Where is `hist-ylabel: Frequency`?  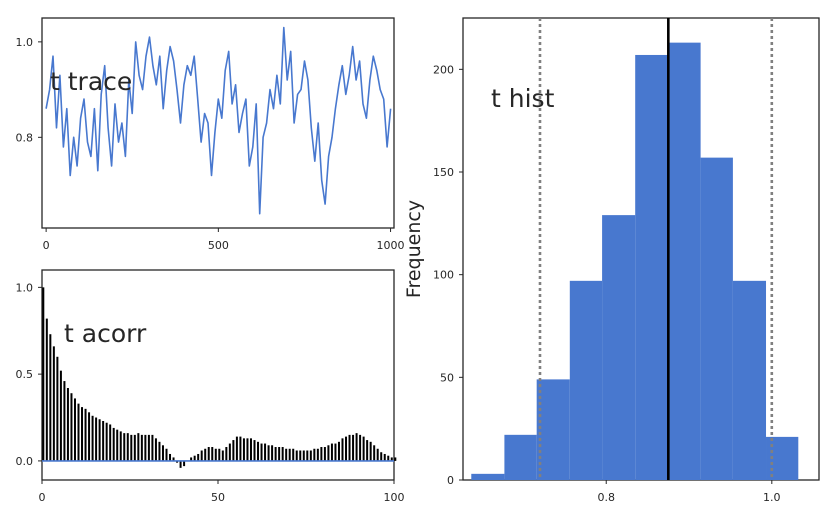 hist-ylabel: Frequency is located at coordinates (414, 249).